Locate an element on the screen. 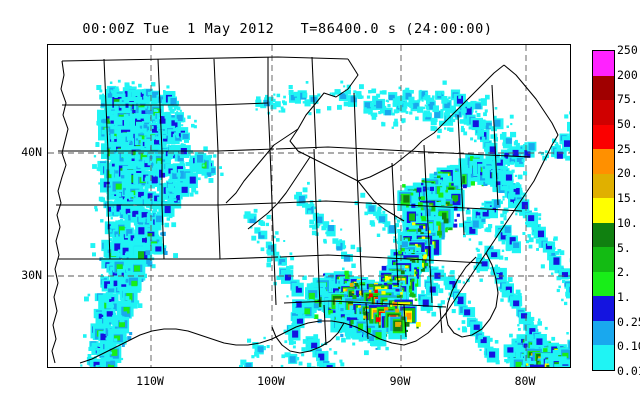 The image size is (640, 400). latitude-tick-40N: 40N is located at coordinates (31, 152).